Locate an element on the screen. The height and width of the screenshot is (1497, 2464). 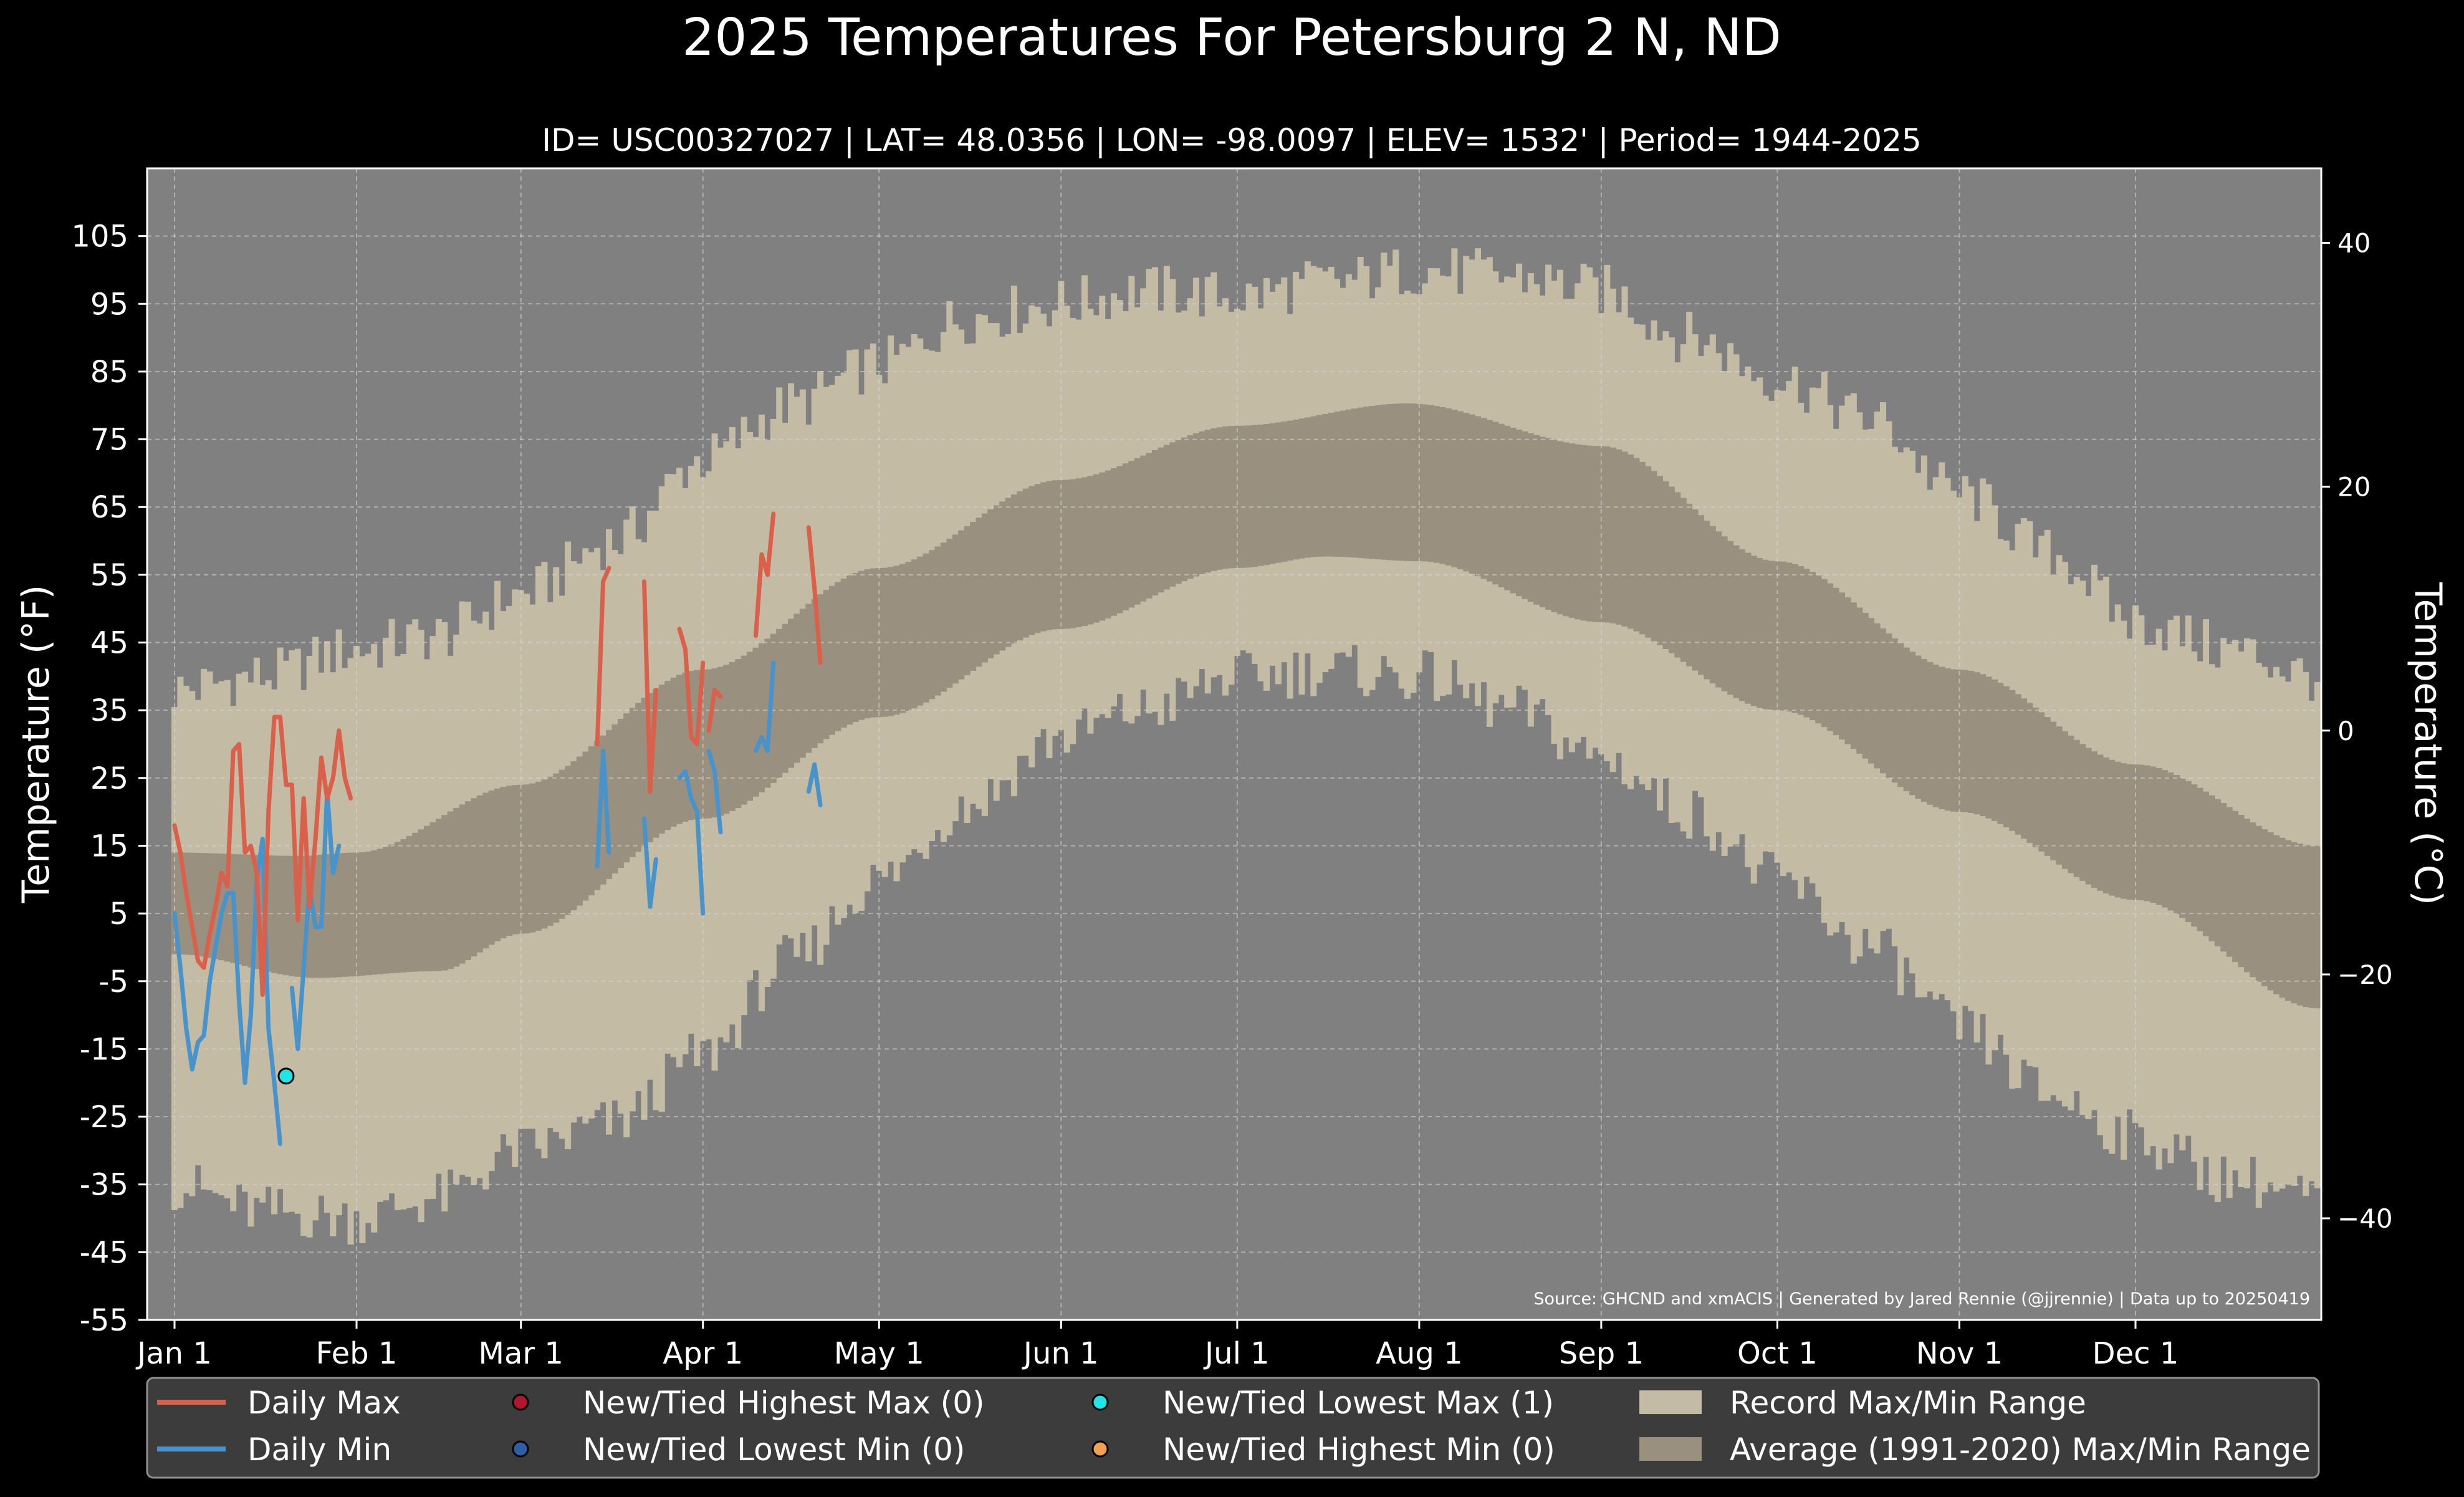
legend-item: Daily Min is located at coordinates (274, 1450).